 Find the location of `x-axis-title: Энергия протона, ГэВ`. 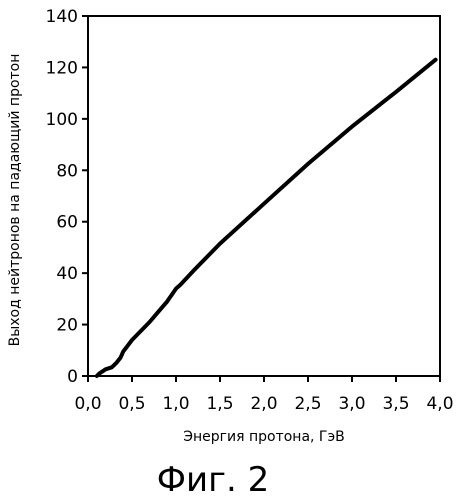

x-axis-title: Энергия протона, ГэВ is located at coordinates (264, 437).